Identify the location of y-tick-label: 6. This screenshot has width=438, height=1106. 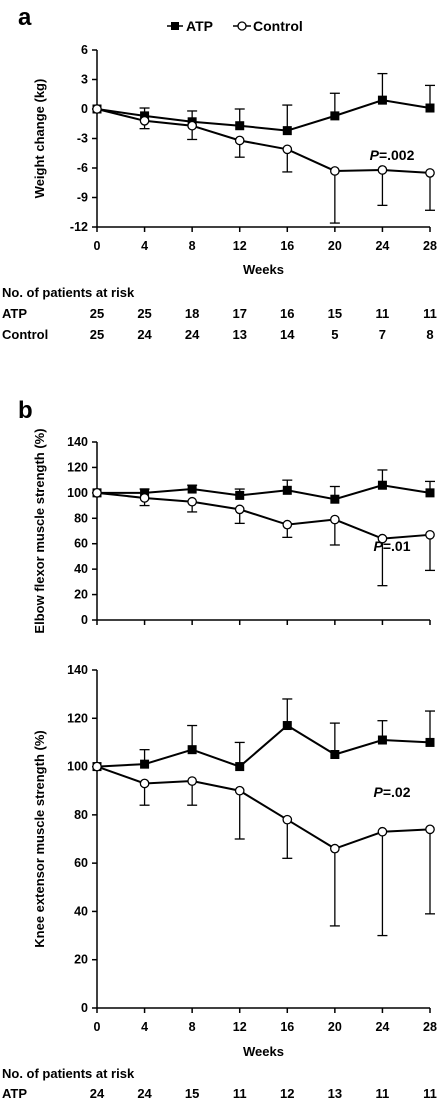
(84, 50).